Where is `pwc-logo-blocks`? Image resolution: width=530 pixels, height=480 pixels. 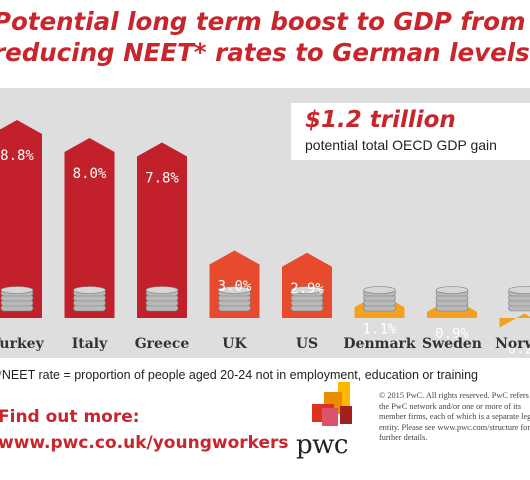
pwc-logo-blocks is located at coordinates (332, 404).